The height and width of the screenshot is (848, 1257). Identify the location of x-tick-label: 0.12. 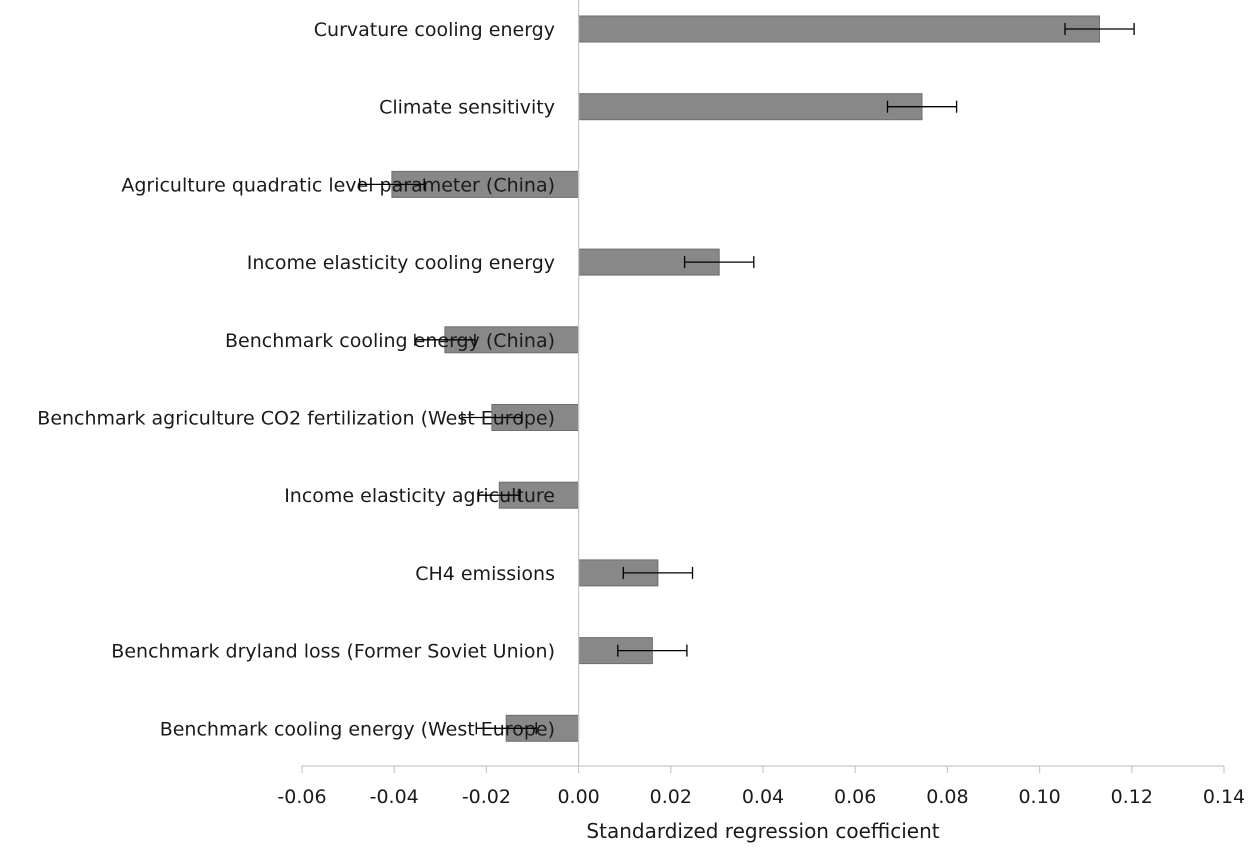
(1132, 797).